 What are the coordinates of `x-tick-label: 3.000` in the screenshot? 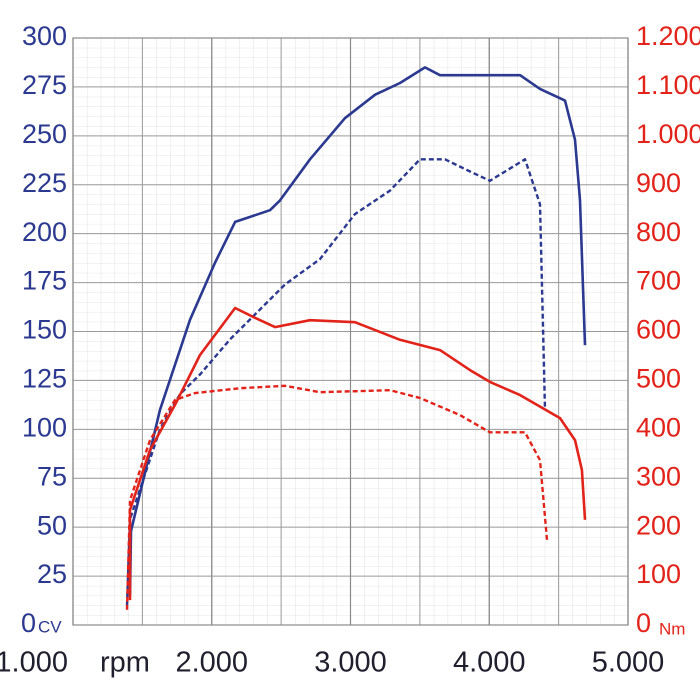 It's located at (350, 663).